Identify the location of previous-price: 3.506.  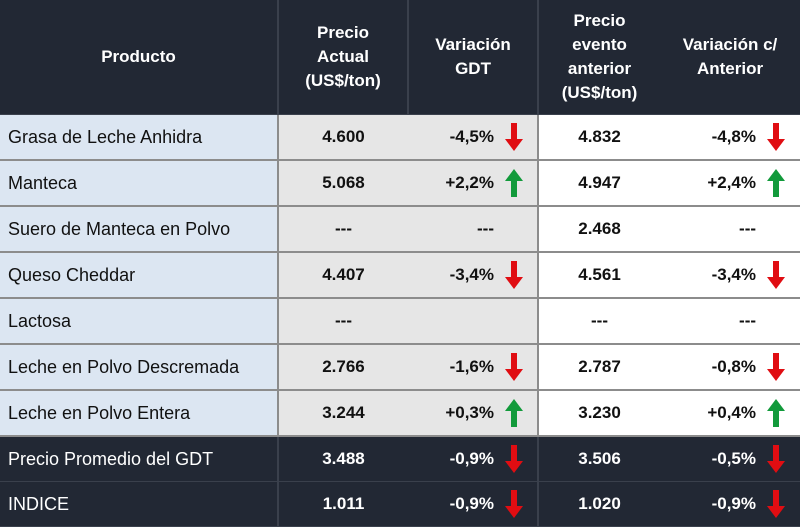
(599, 459).